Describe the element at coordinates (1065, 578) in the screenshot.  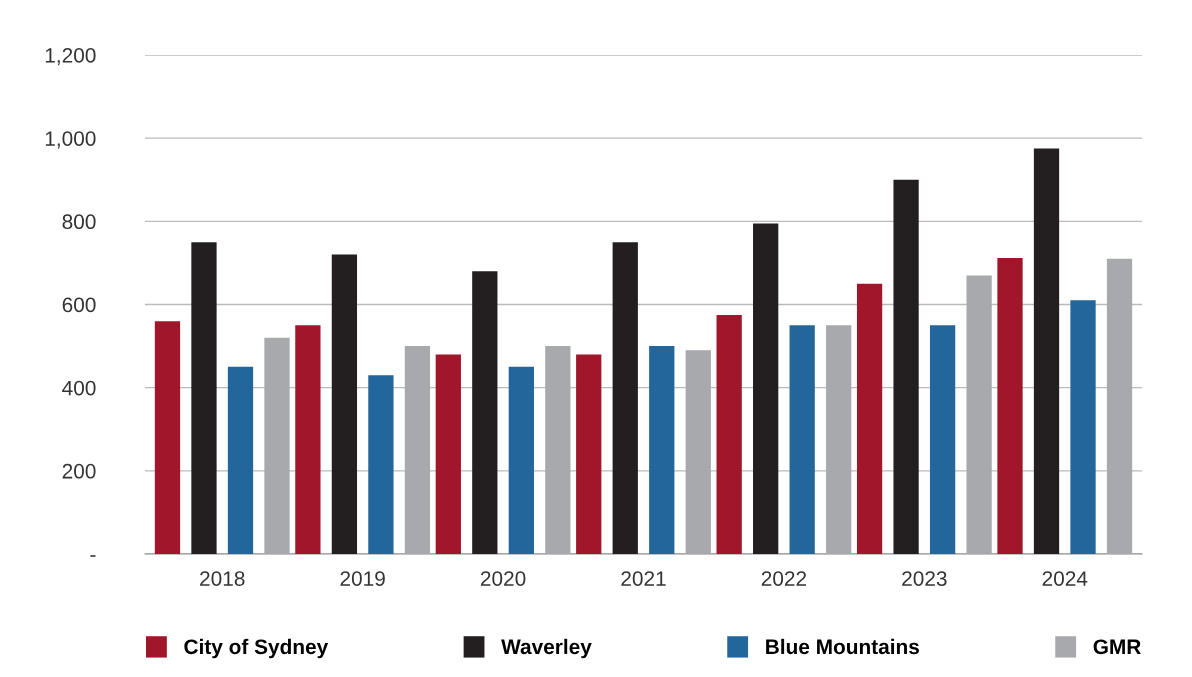
I see `x-tick-label: 2024` at that location.